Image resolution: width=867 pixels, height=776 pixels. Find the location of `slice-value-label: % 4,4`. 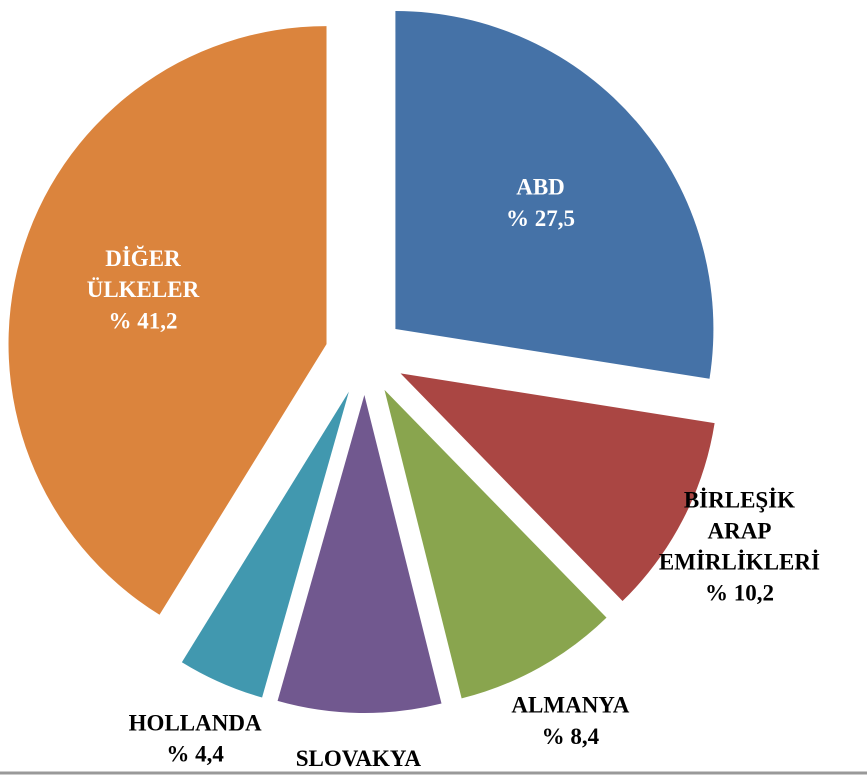

slice-value-label: % 4,4 is located at coordinates (195, 754).